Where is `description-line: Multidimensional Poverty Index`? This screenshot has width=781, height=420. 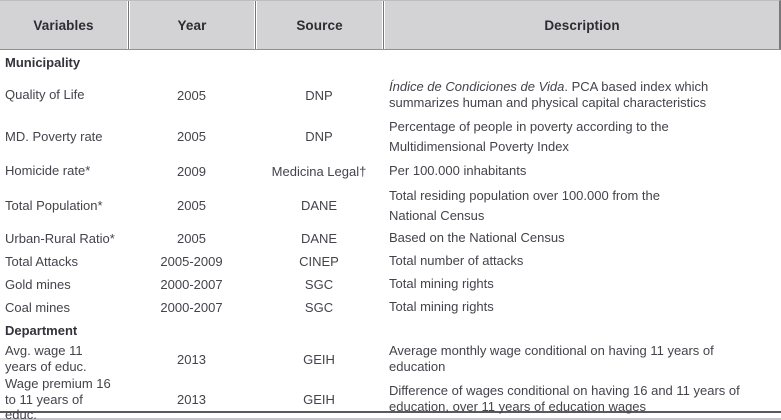 description-line: Multidimensional Poverty Index is located at coordinates (479, 146).